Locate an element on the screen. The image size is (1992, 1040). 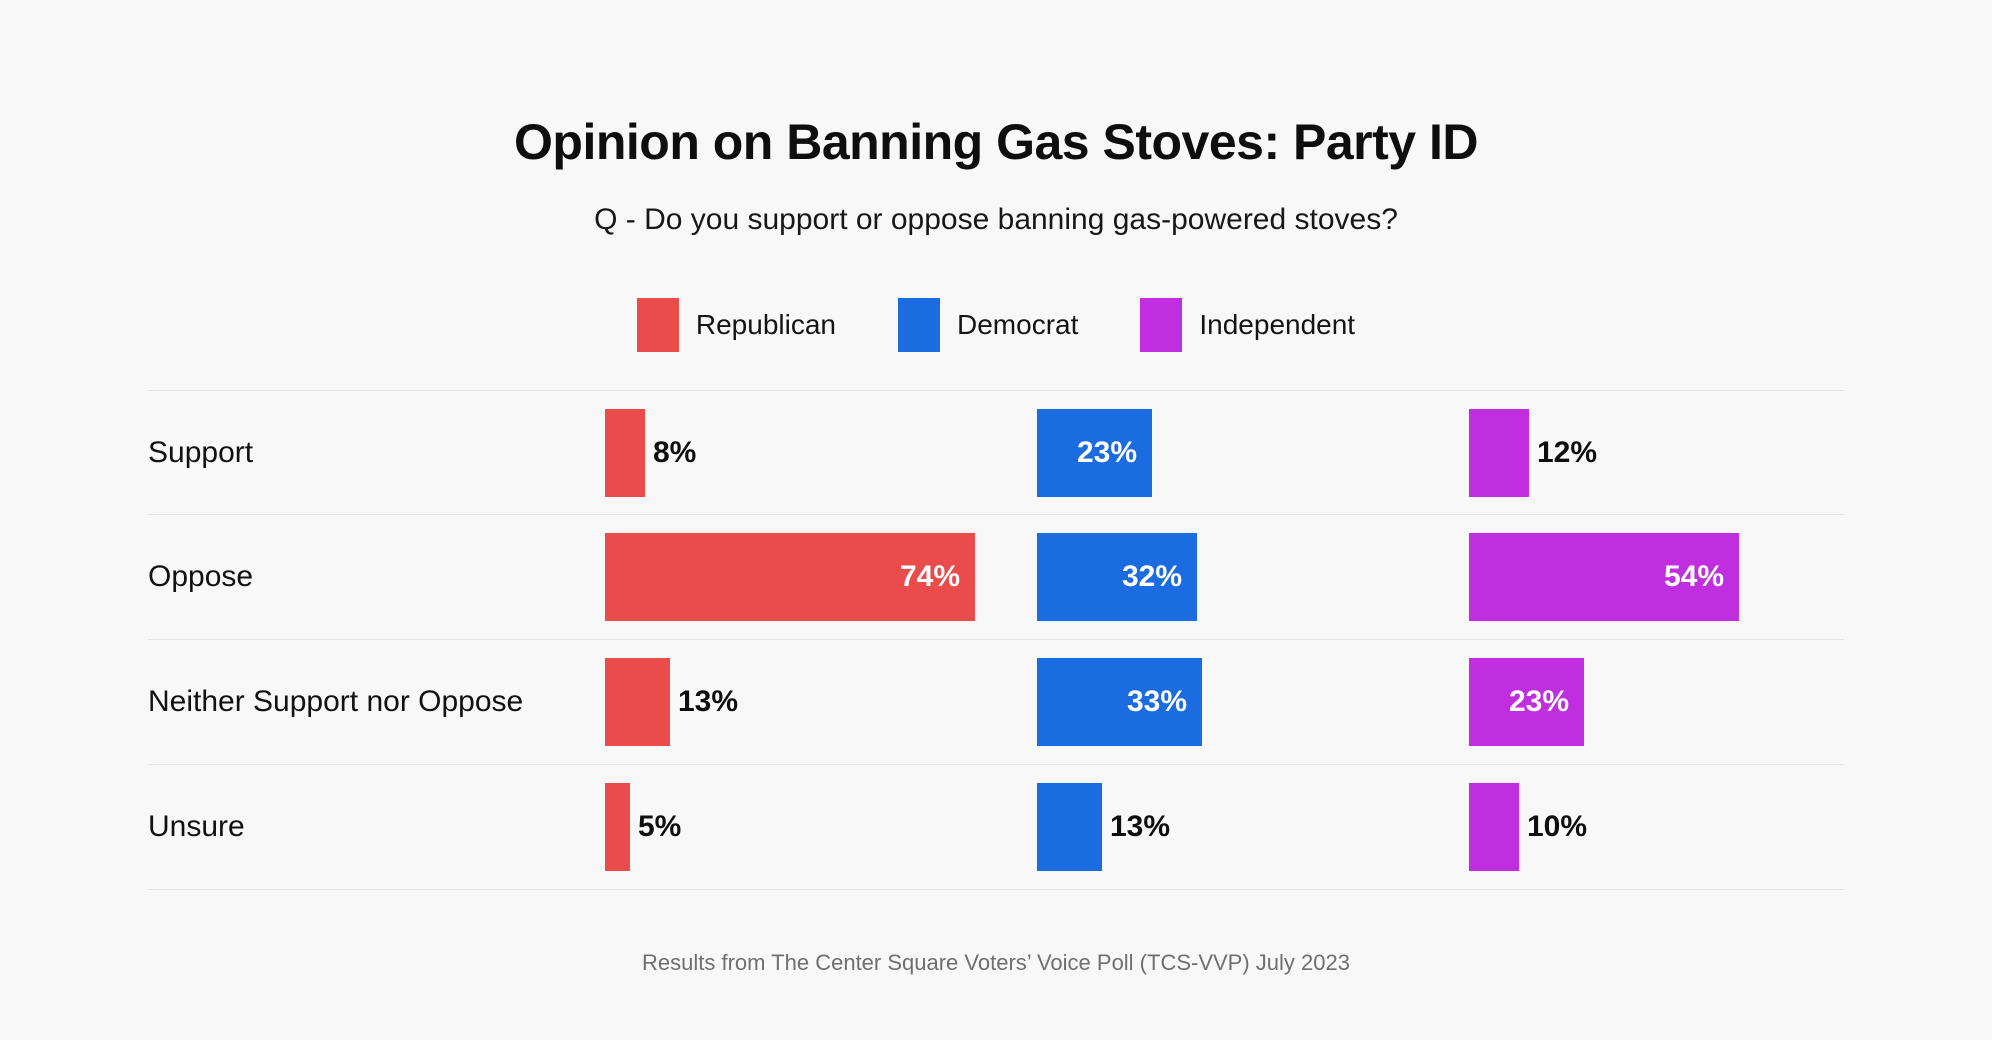
bar-republican-unsure is located at coordinates (617, 827).